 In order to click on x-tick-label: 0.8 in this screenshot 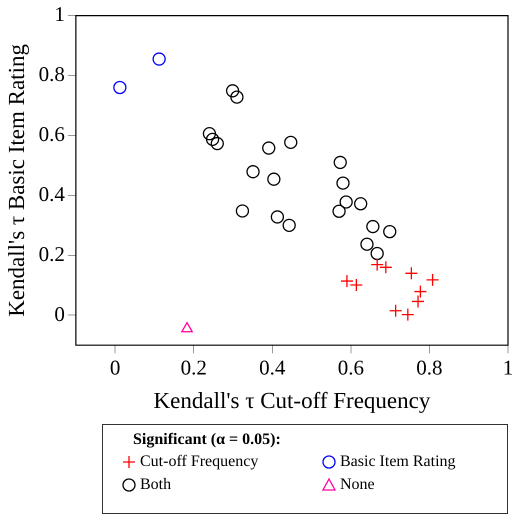, I will do `click(429, 367)`.